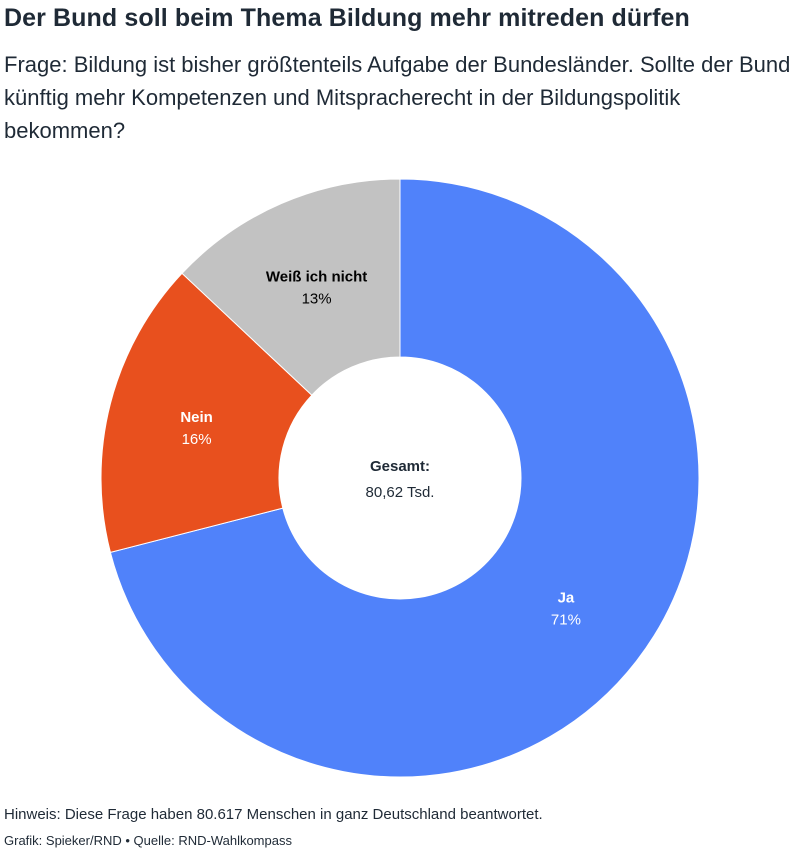 This screenshot has height=852, width=800. I want to click on slice-value-nein: 16%, so click(197, 439).